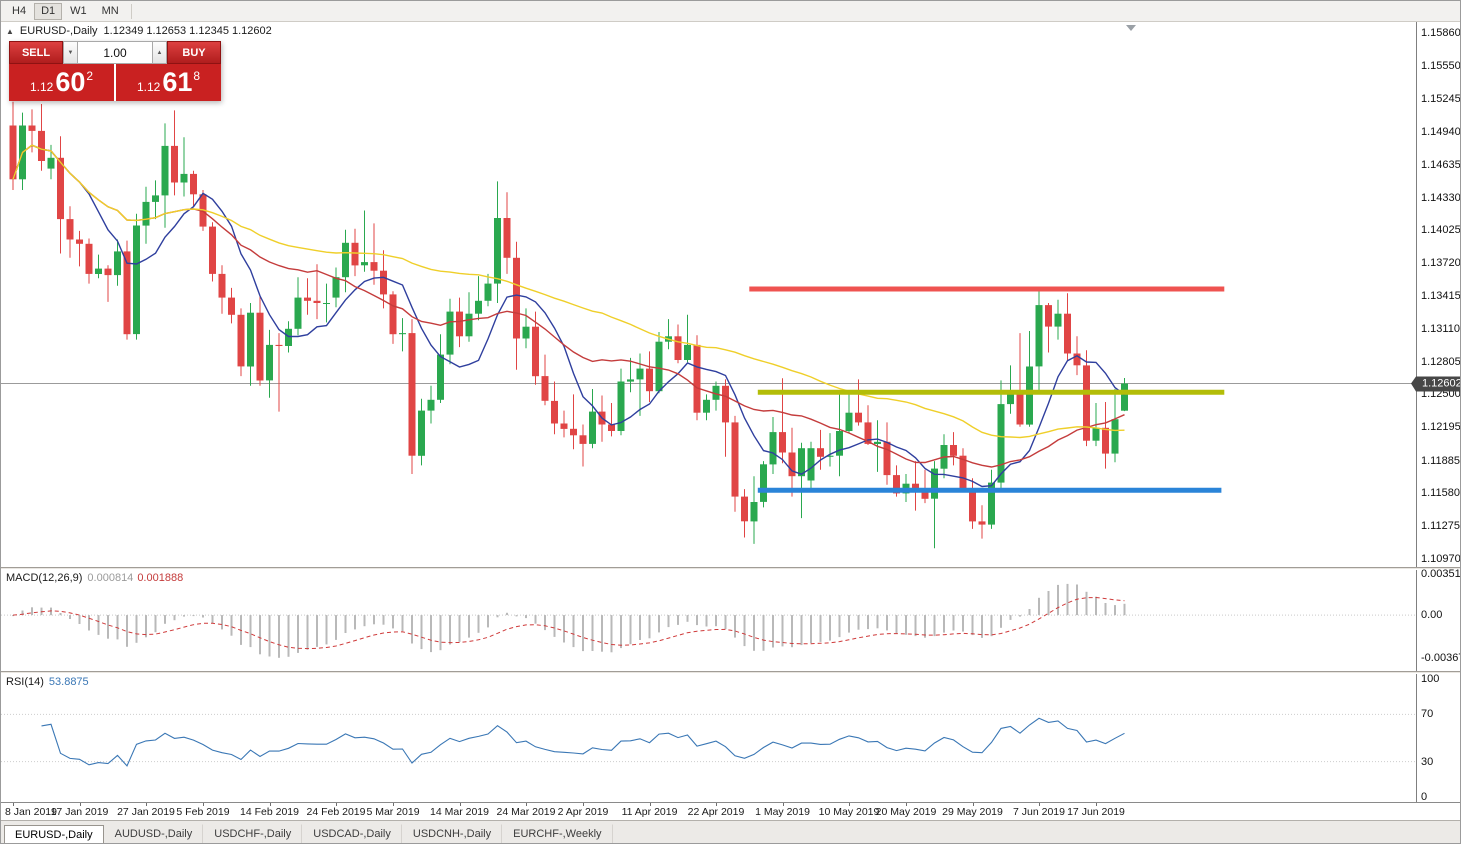 Image resolution: width=1461 pixels, height=844 pixels. What do you see at coordinates (110, 11) in the screenshot?
I see `timeframe-mn-button: MN` at bounding box center [110, 11].